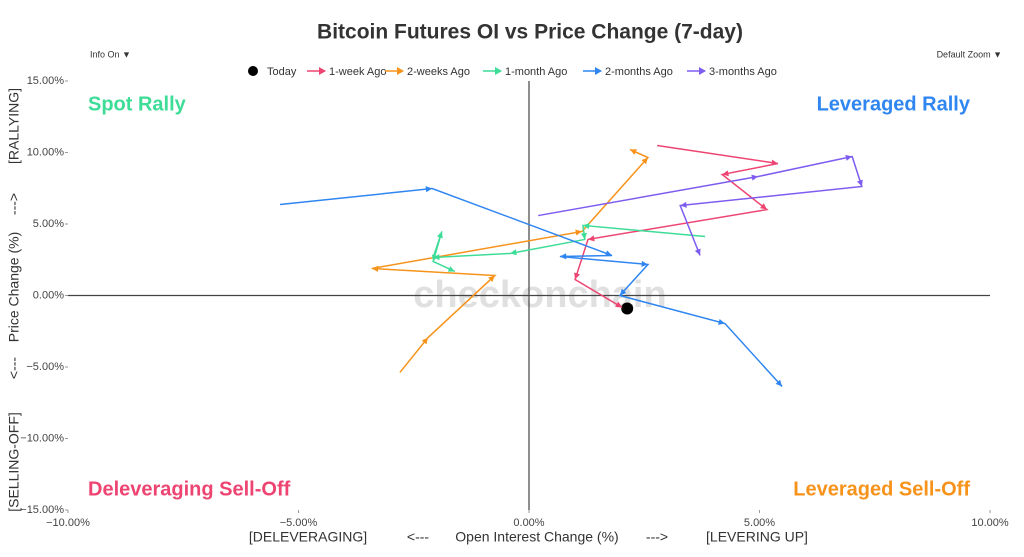 The height and width of the screenshot is (557, 1024). I want to click on legend-label: 3-months Ago, so click(743, 72).